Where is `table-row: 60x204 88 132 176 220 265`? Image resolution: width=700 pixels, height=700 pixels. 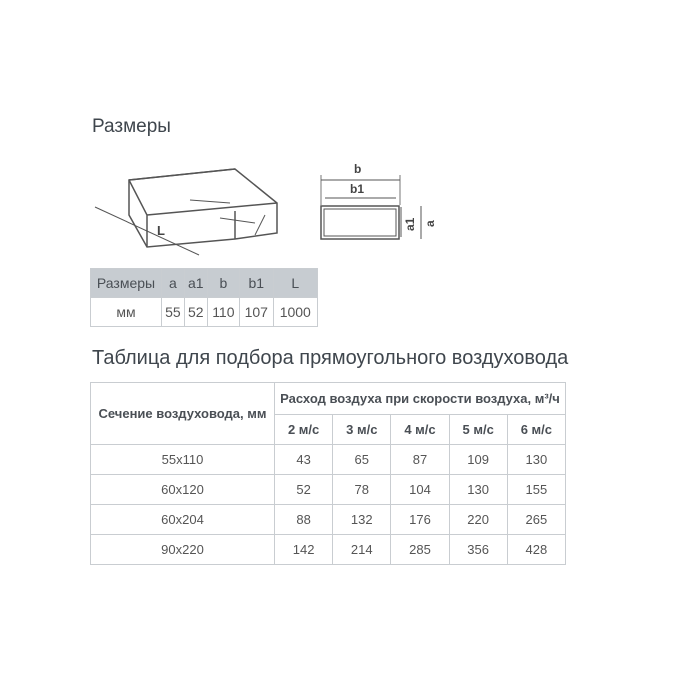 table-row: 60x204 88 132 176 220 265 is located at coordinates (328, 519).